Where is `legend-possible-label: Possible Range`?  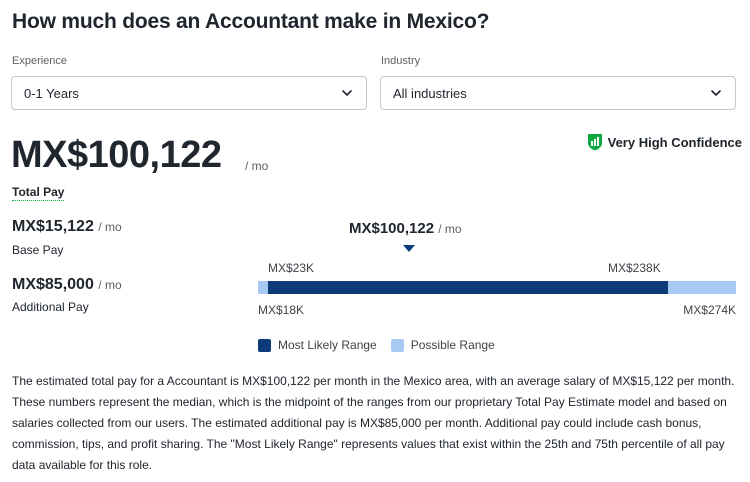 legend-possible-label: Possible Range is located at coordinates (452, 345).